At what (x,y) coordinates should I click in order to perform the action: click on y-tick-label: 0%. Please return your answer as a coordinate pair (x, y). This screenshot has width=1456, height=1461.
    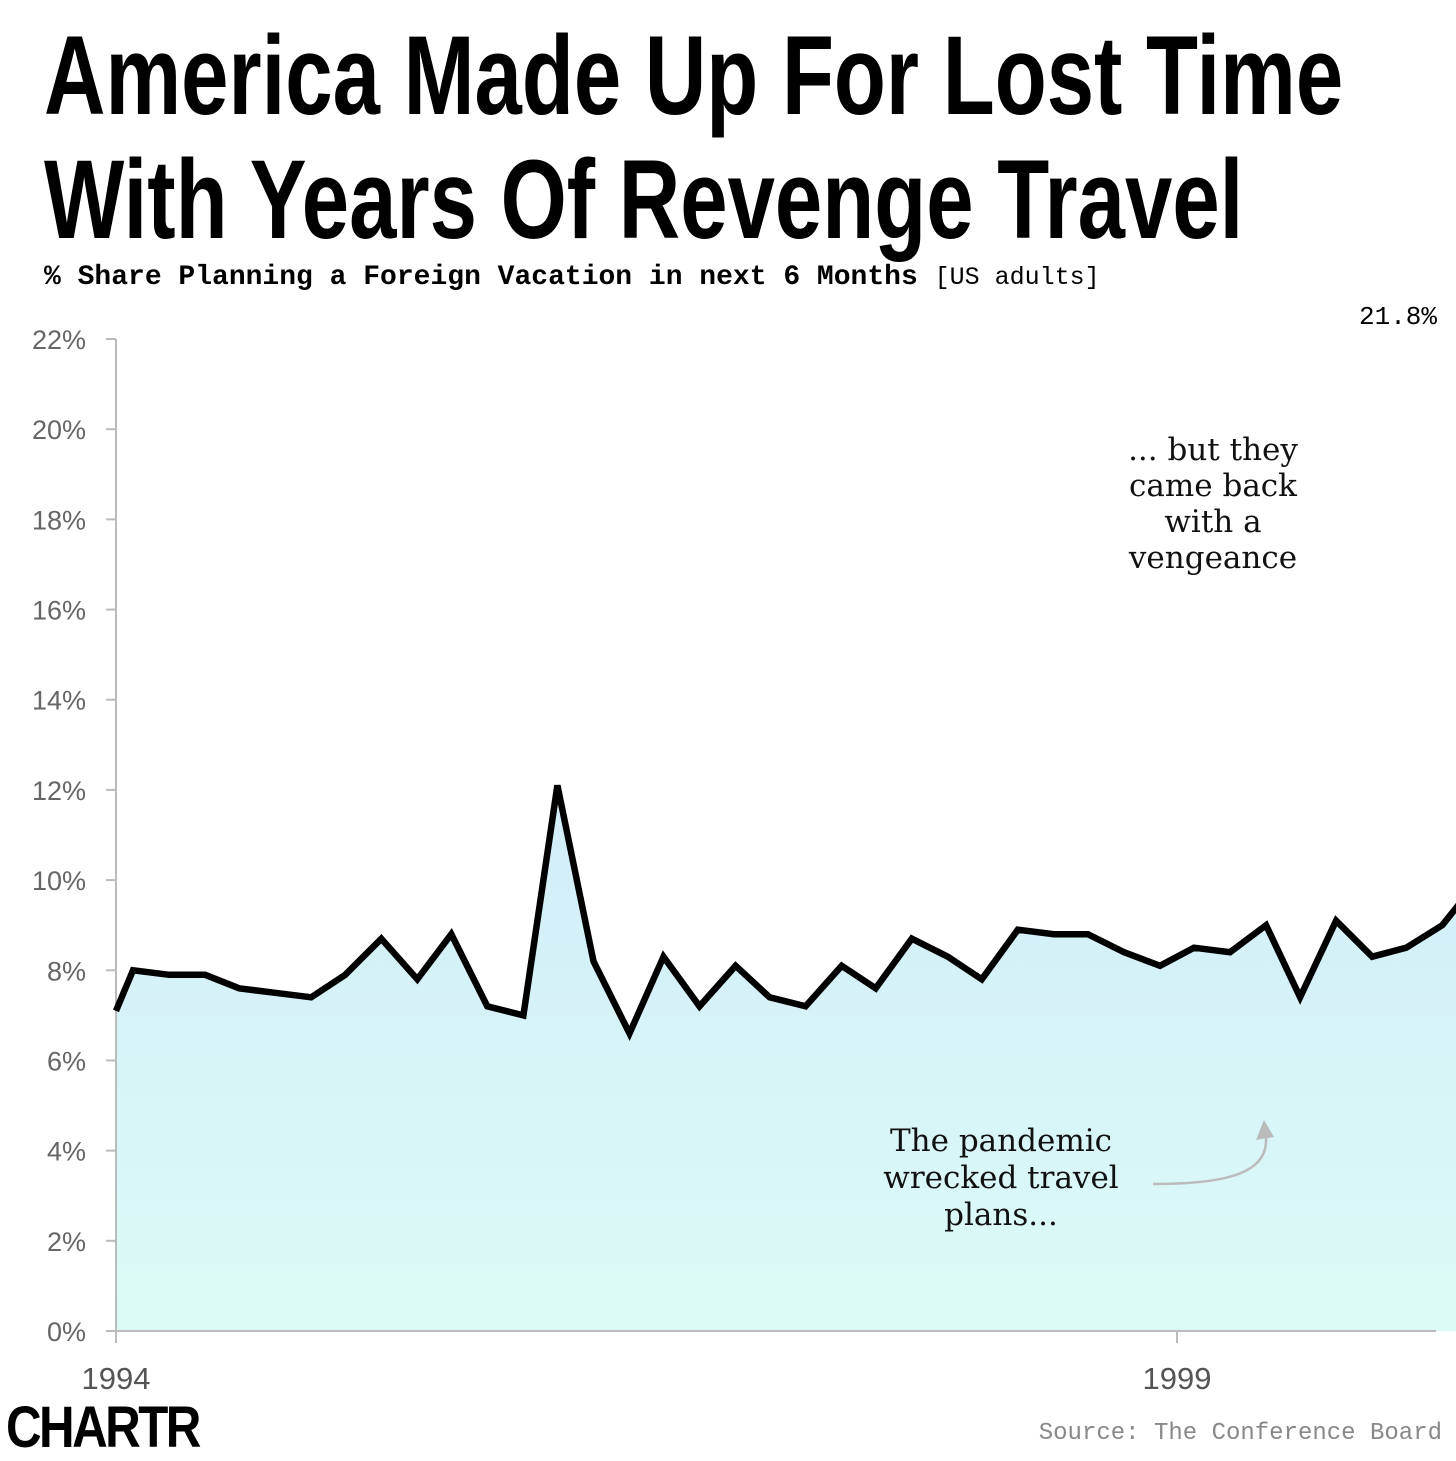
    Looking at the image, I should click on (66, 1332).